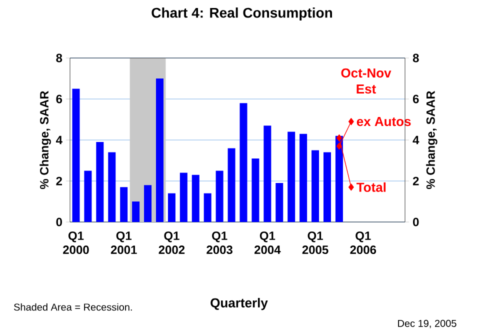 This screenshot has width=485, height=336. What do you see at coordinates (239, 304) in the screenshot?
I see `x-axis-title: Quarterly` at bounding box center [239, 304].